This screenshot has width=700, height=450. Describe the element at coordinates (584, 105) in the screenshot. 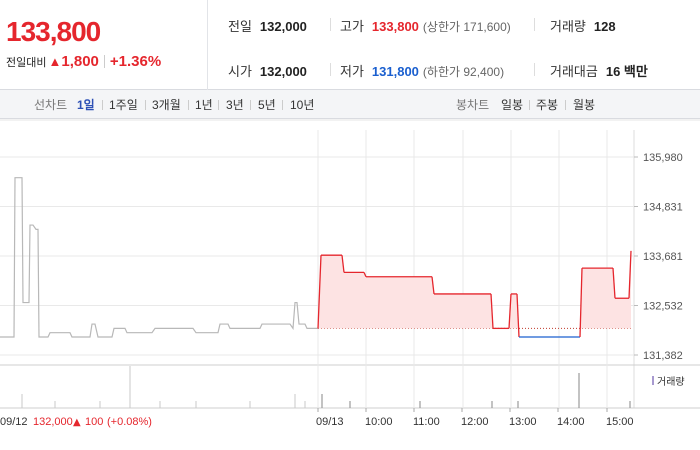

I see `tab-monthly: 월봉` at that location.